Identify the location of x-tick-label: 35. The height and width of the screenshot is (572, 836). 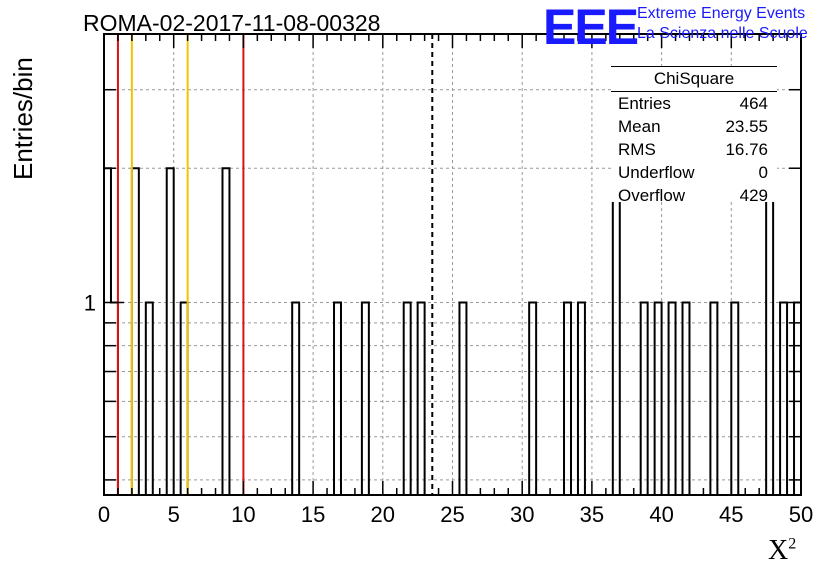
(592, 514).